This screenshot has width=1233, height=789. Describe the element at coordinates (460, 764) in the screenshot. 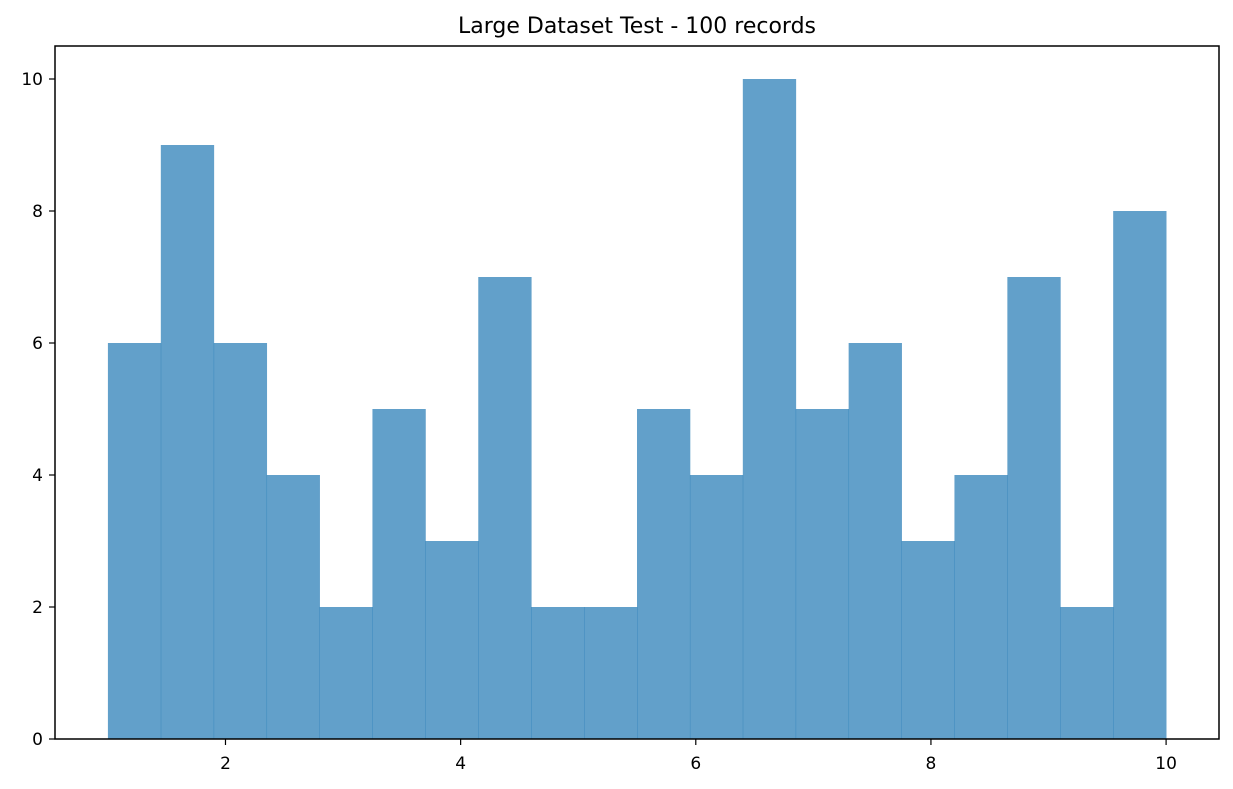

I see `x-tick-label: 4` at that location.